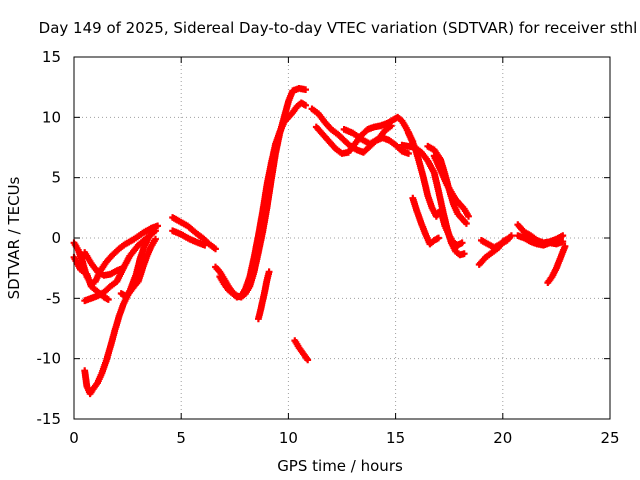 The height and width of the screenshot is (480, 640). I want to click on x-tick-labels: 0 5 10 15 20 25, so click(344, 438).